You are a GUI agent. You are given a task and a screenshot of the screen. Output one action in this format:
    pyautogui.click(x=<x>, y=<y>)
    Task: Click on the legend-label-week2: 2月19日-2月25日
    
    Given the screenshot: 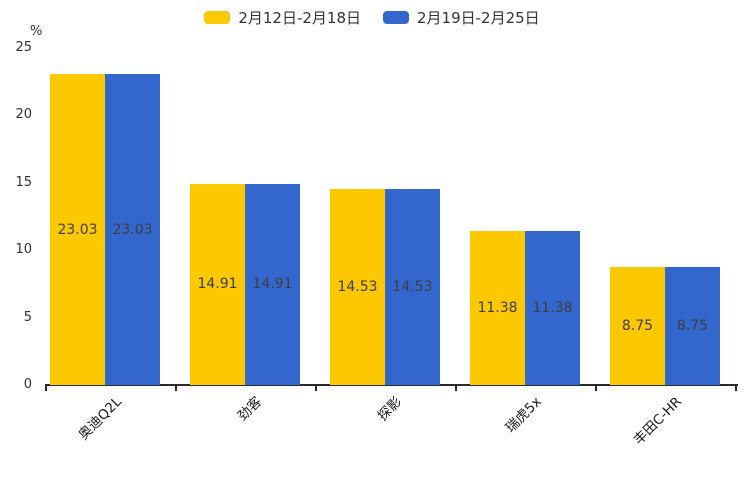 What is the action you would take?
    pyautogui.click(x=478, y=18)
    